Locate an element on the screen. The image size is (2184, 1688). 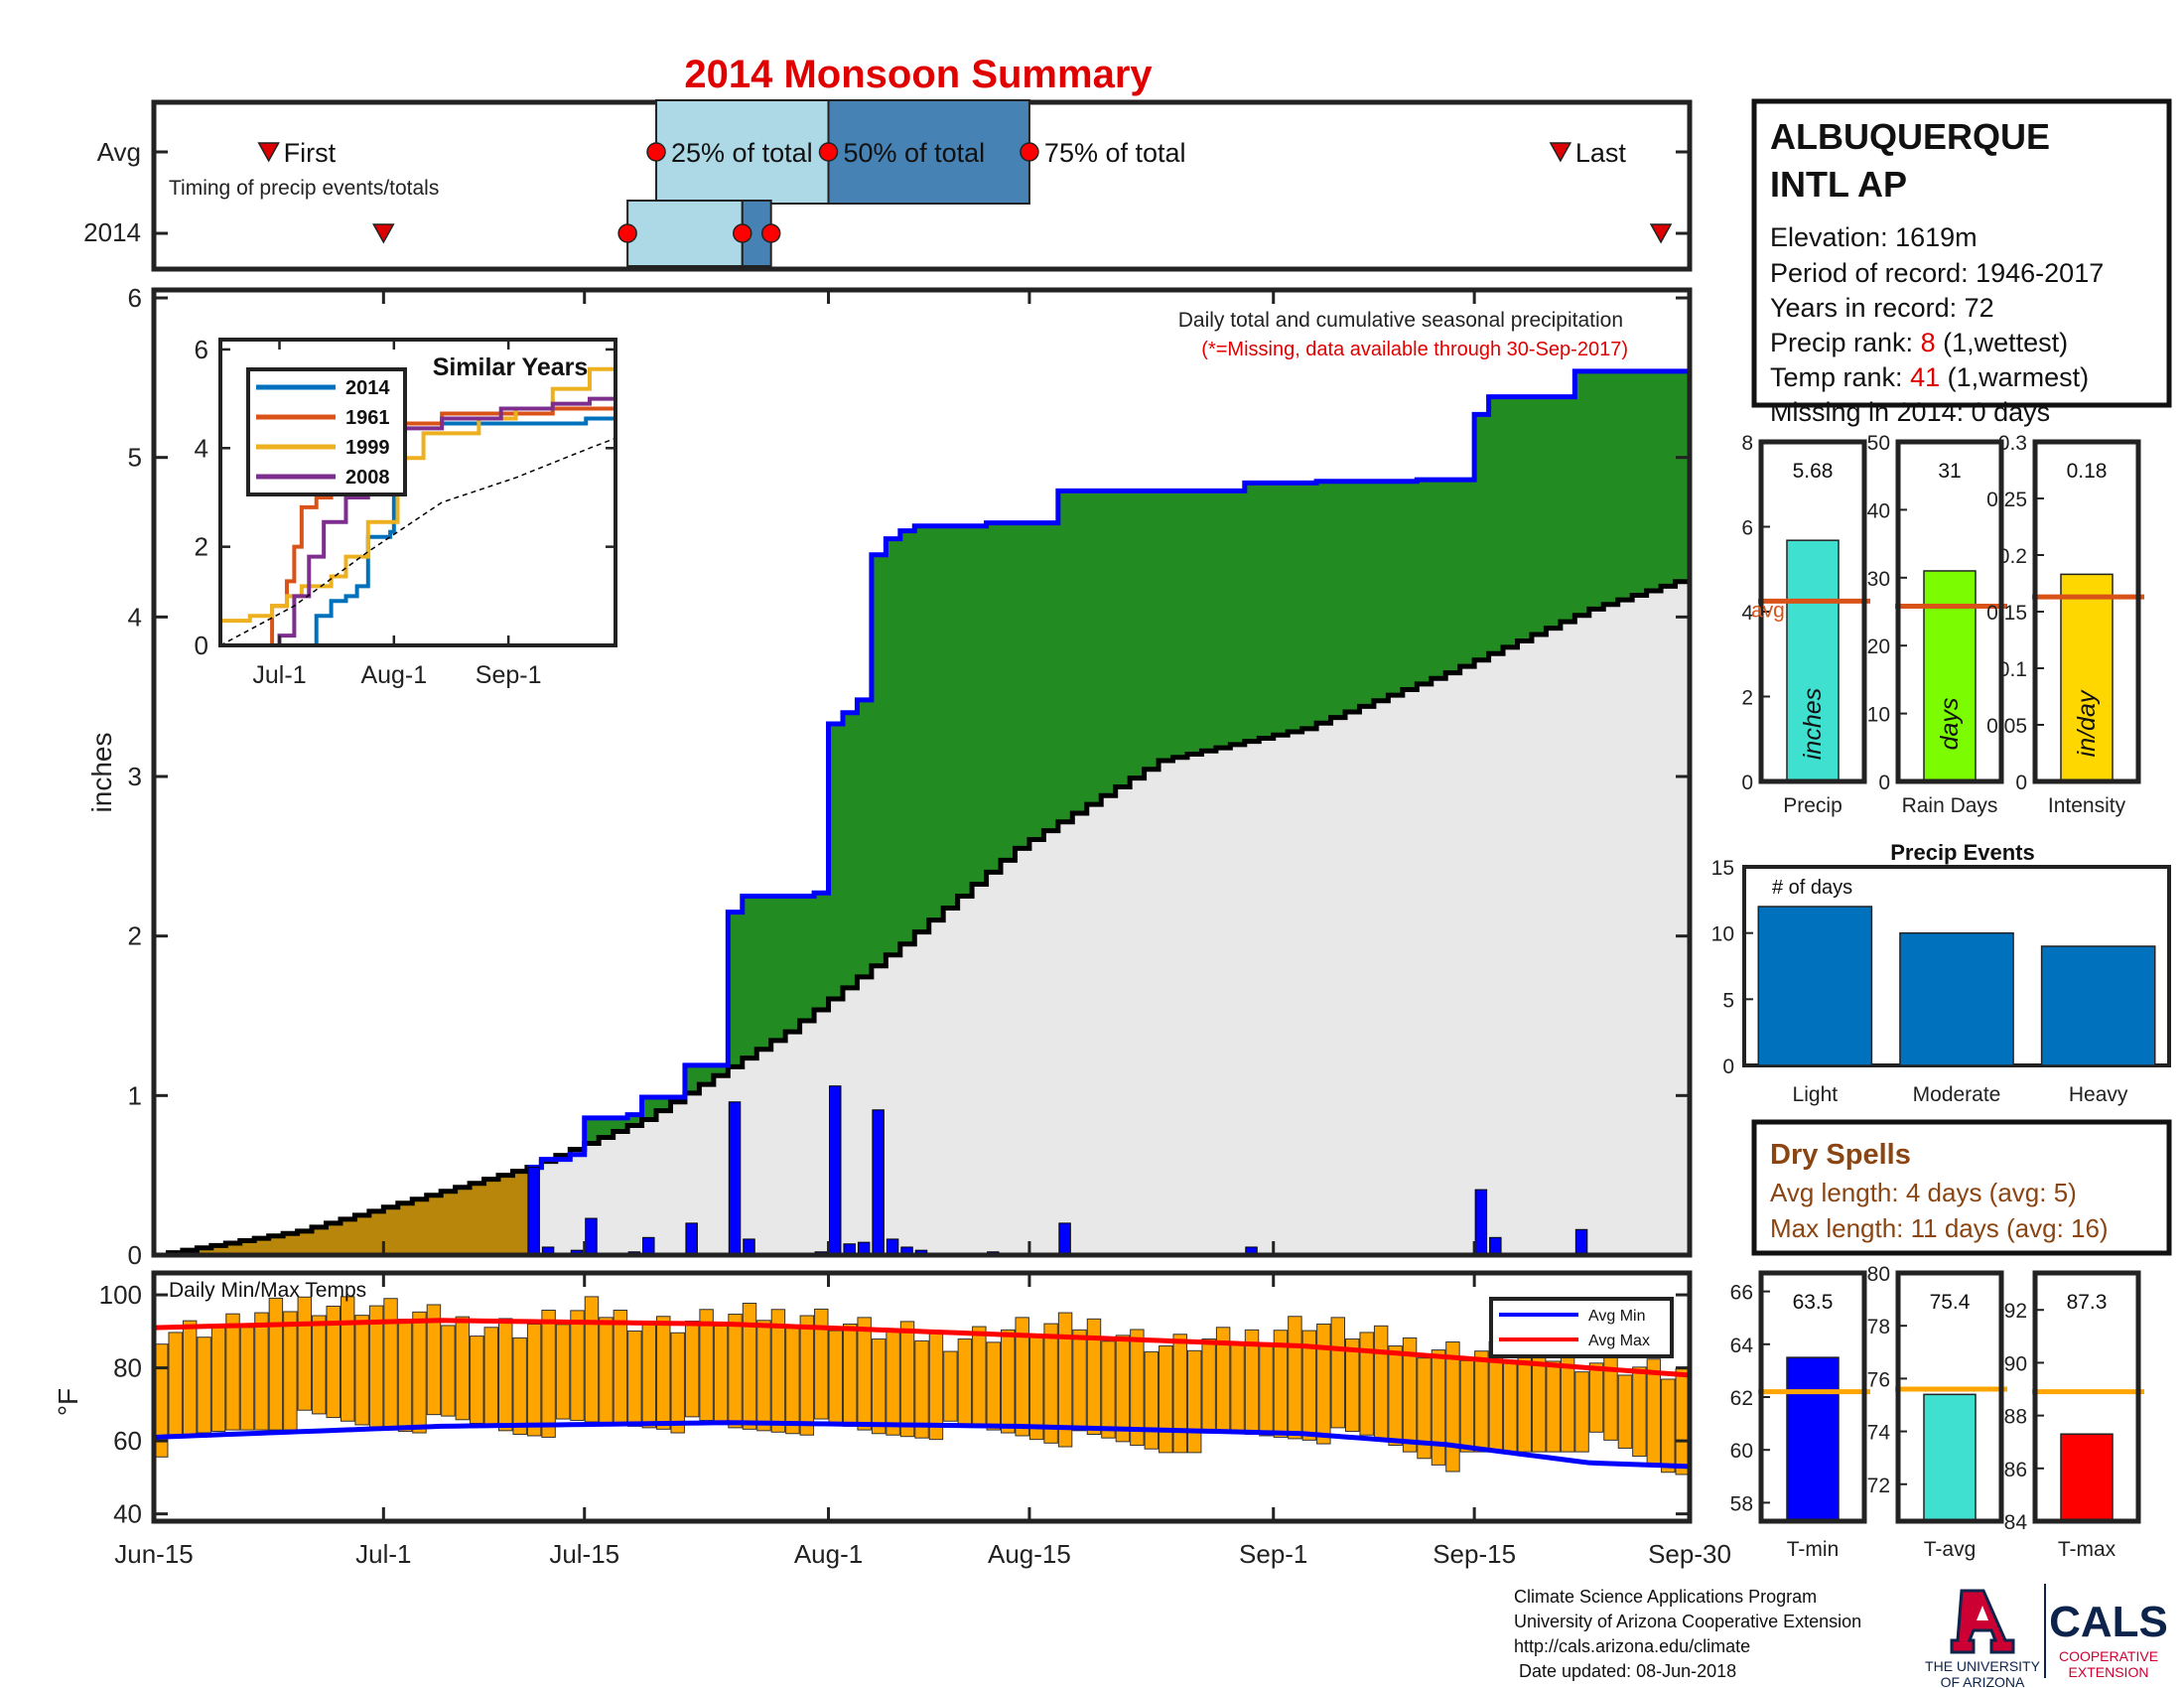
p75-label: 75% of total is located at coordinates (1115, 153).